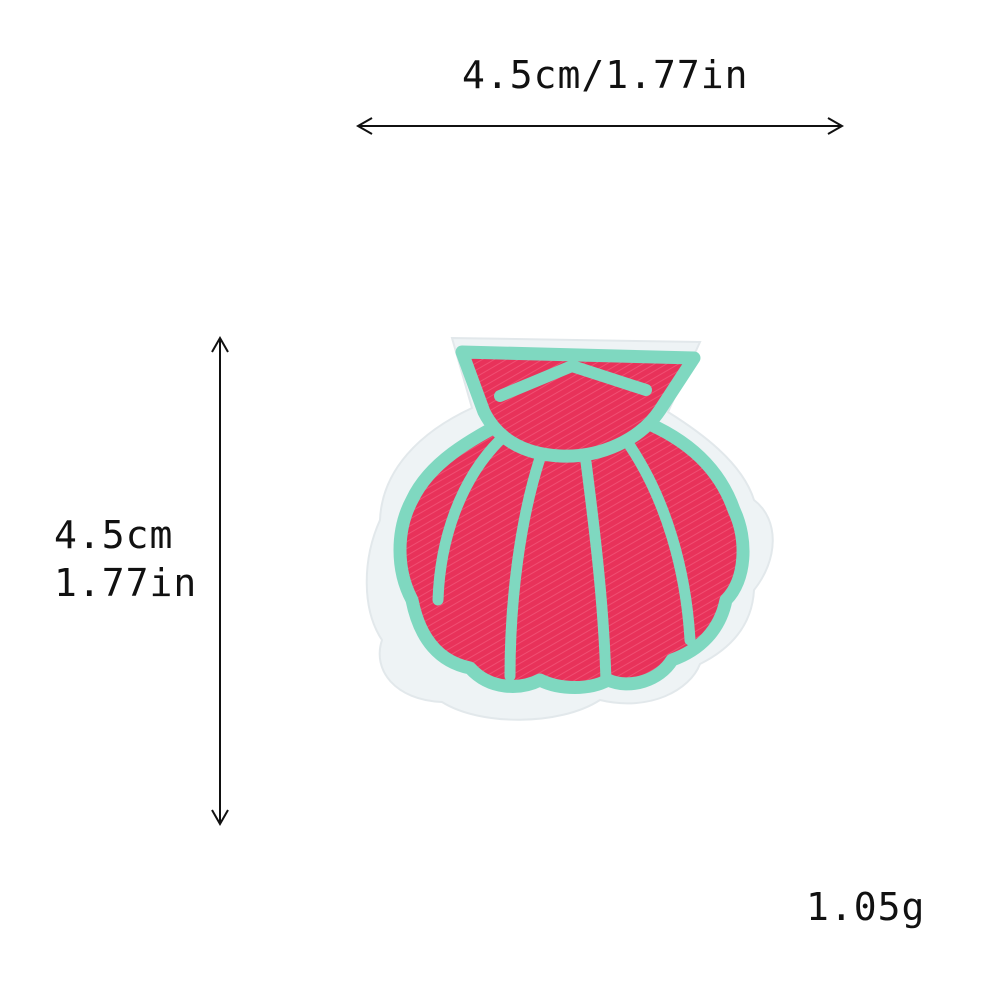 This screenshot has width=1000, height=1000. What do you see at coordinates (605, 75) in the screenshot?
I see `width-dimension-label: 4.5cm/1.77in` at bounding box center [605, 75].